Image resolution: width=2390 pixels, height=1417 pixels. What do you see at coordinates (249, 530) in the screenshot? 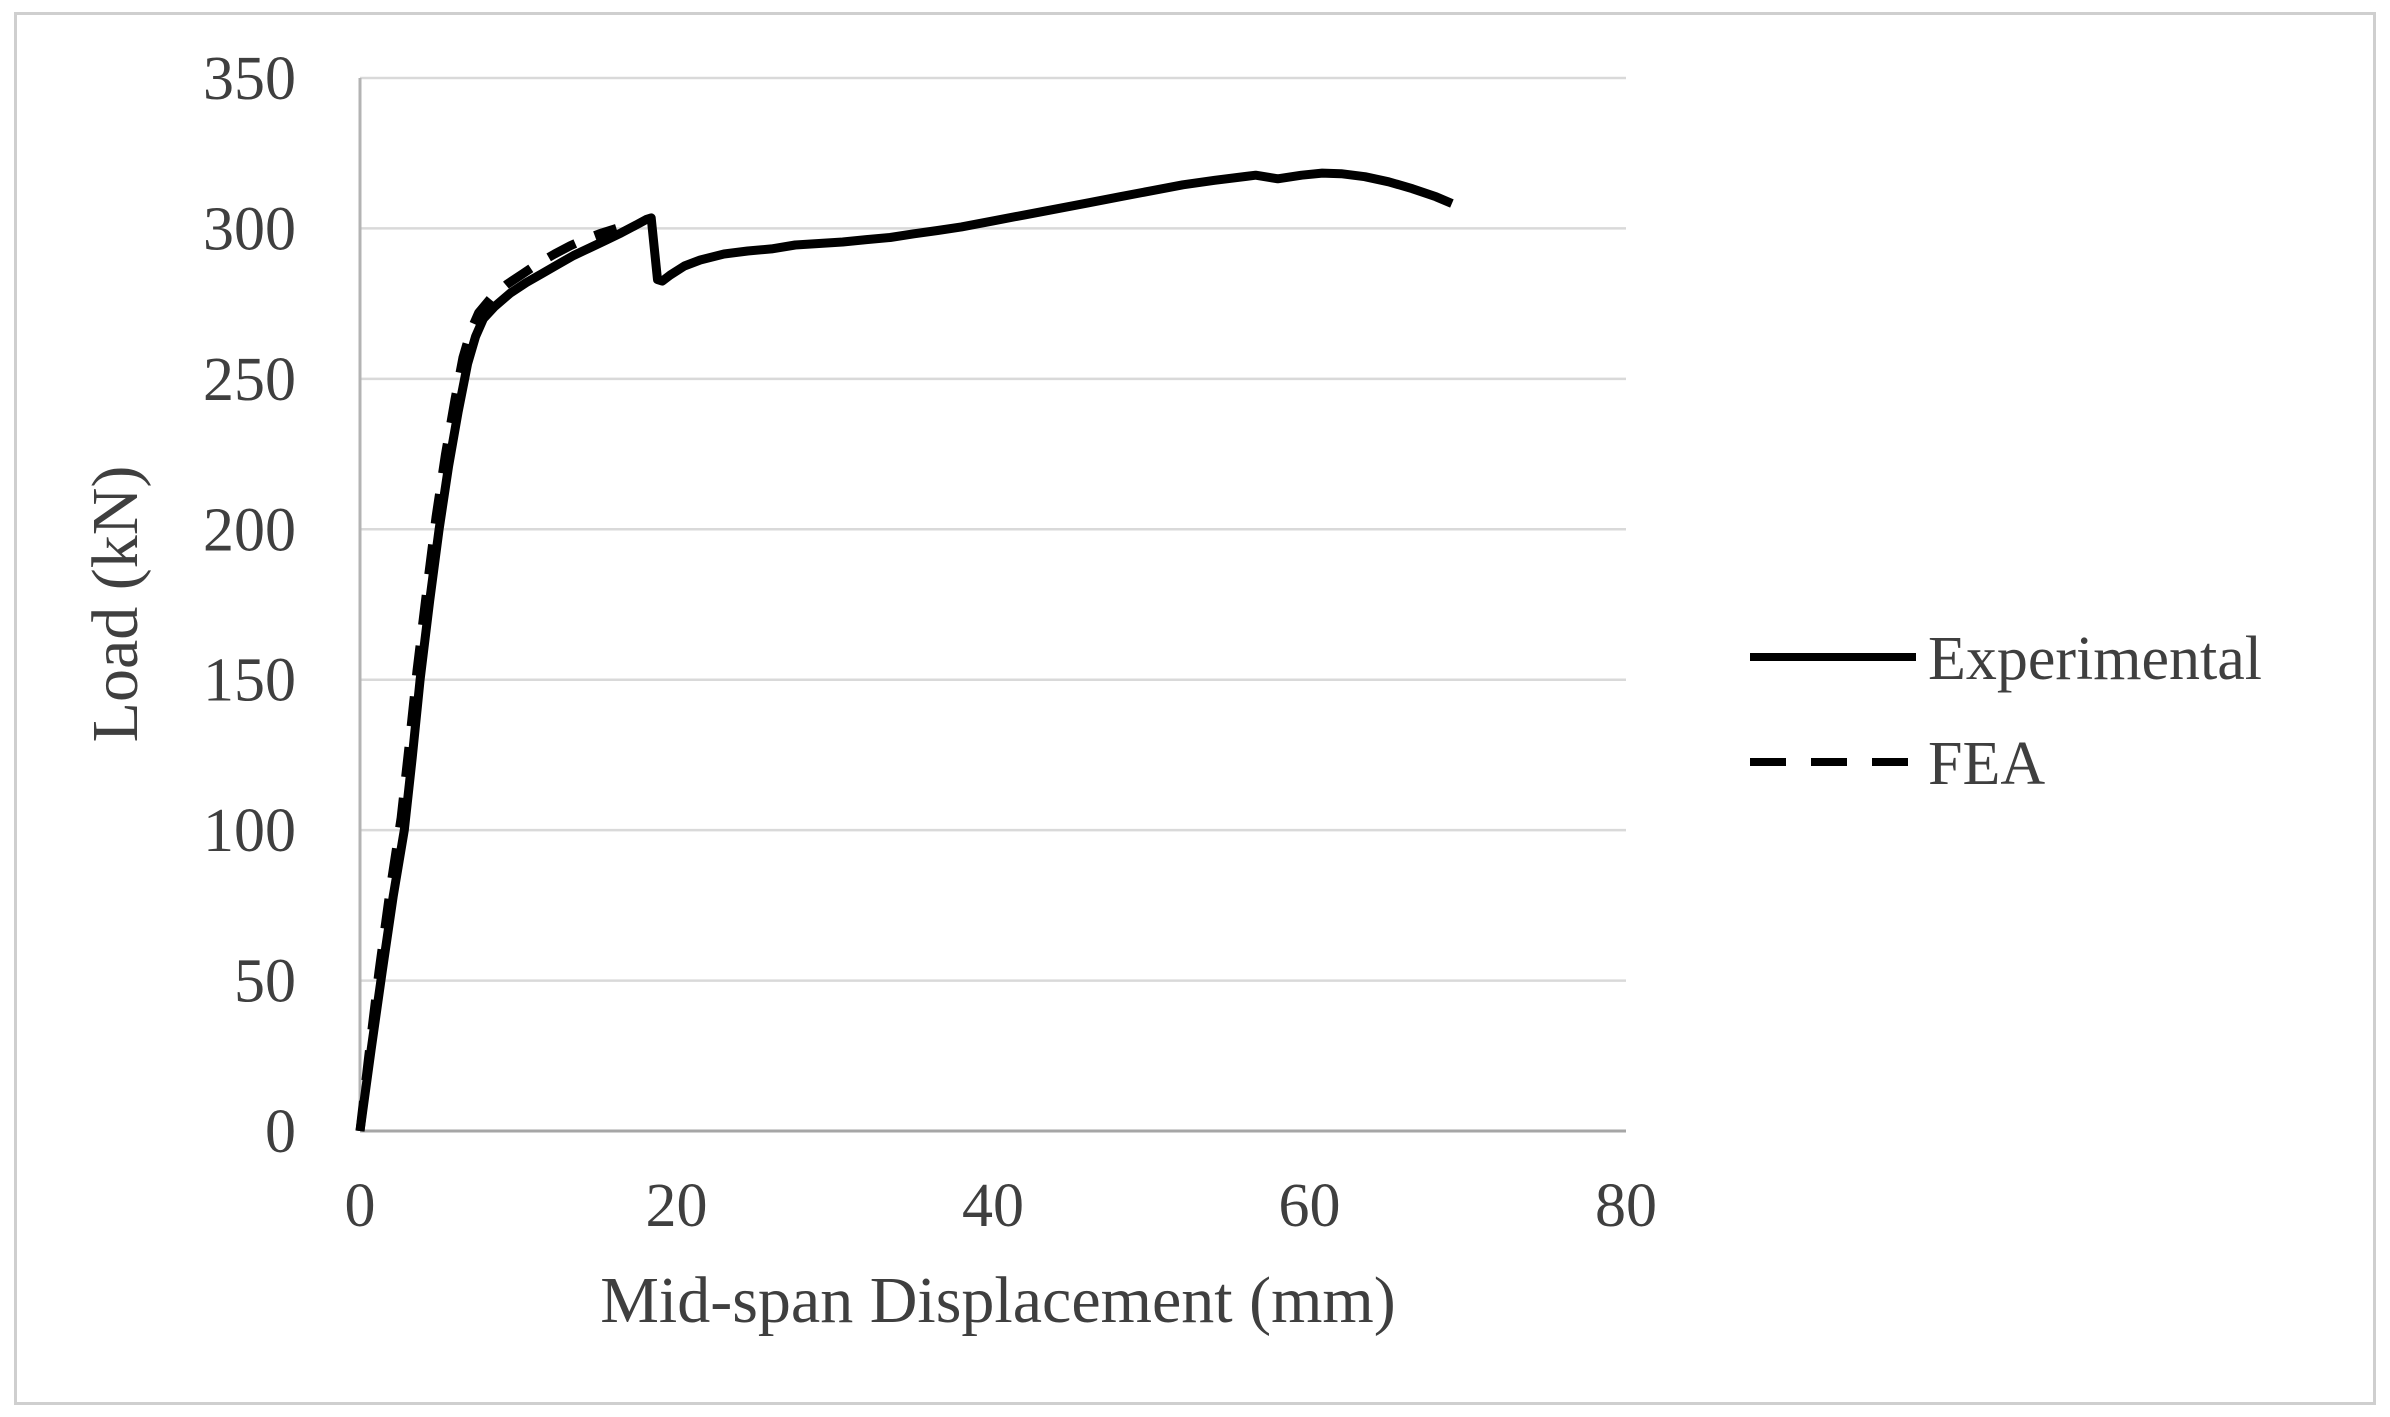
I see `y-tick-200: 200` at bounding box center [249, 530].